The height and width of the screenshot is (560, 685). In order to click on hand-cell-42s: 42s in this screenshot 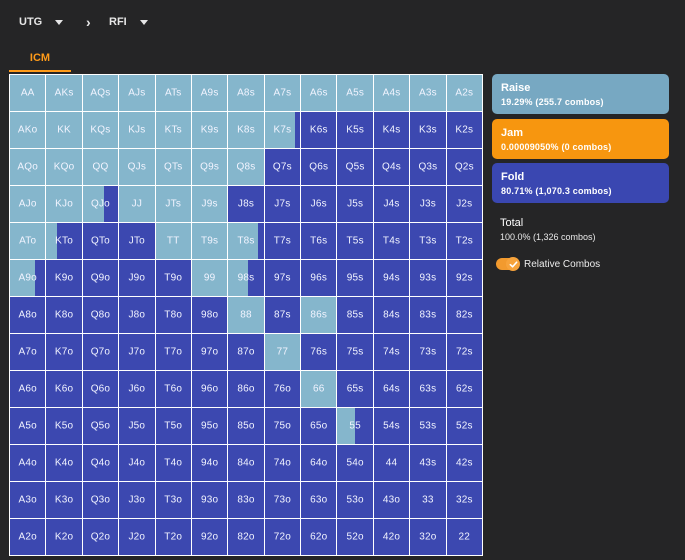, I will do `click(464, 463)`.